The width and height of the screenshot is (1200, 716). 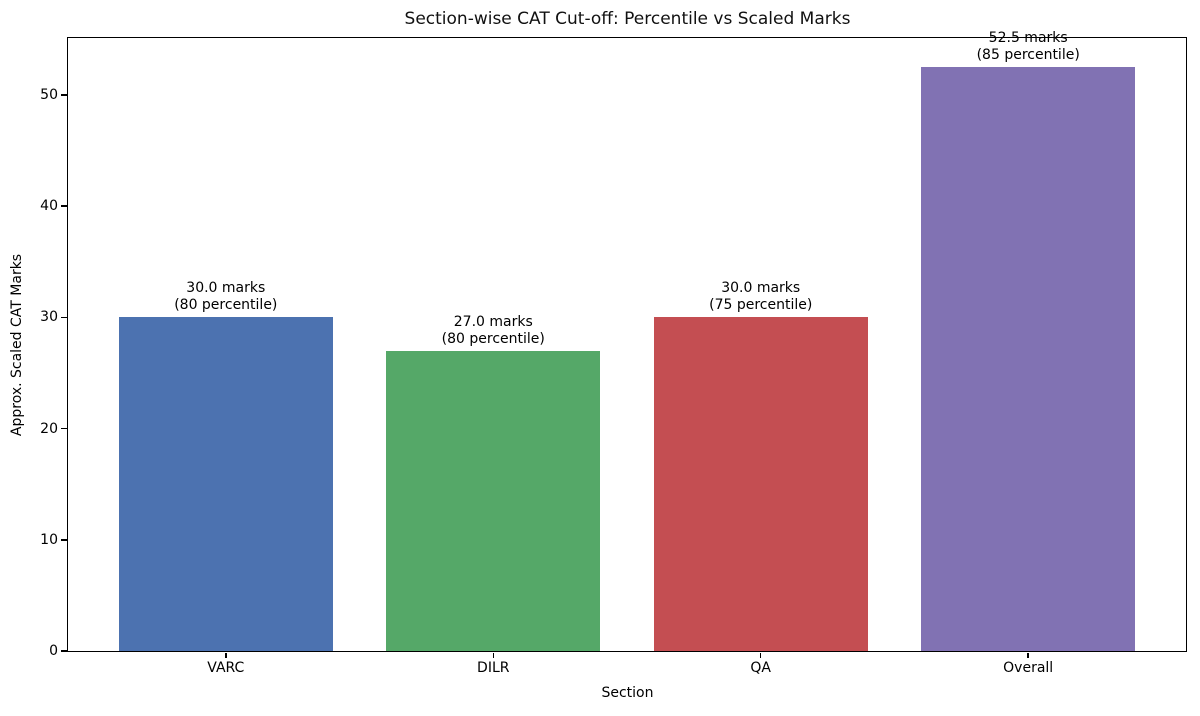 What do you see at coordinates (1028, 359) in the screenshot?
I see `bar-overall` at bounding box center [1028, 359].